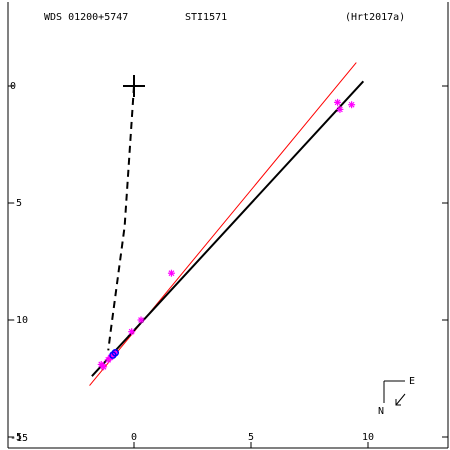  I want to click on x-tick-label: 5, so click(251, 437).